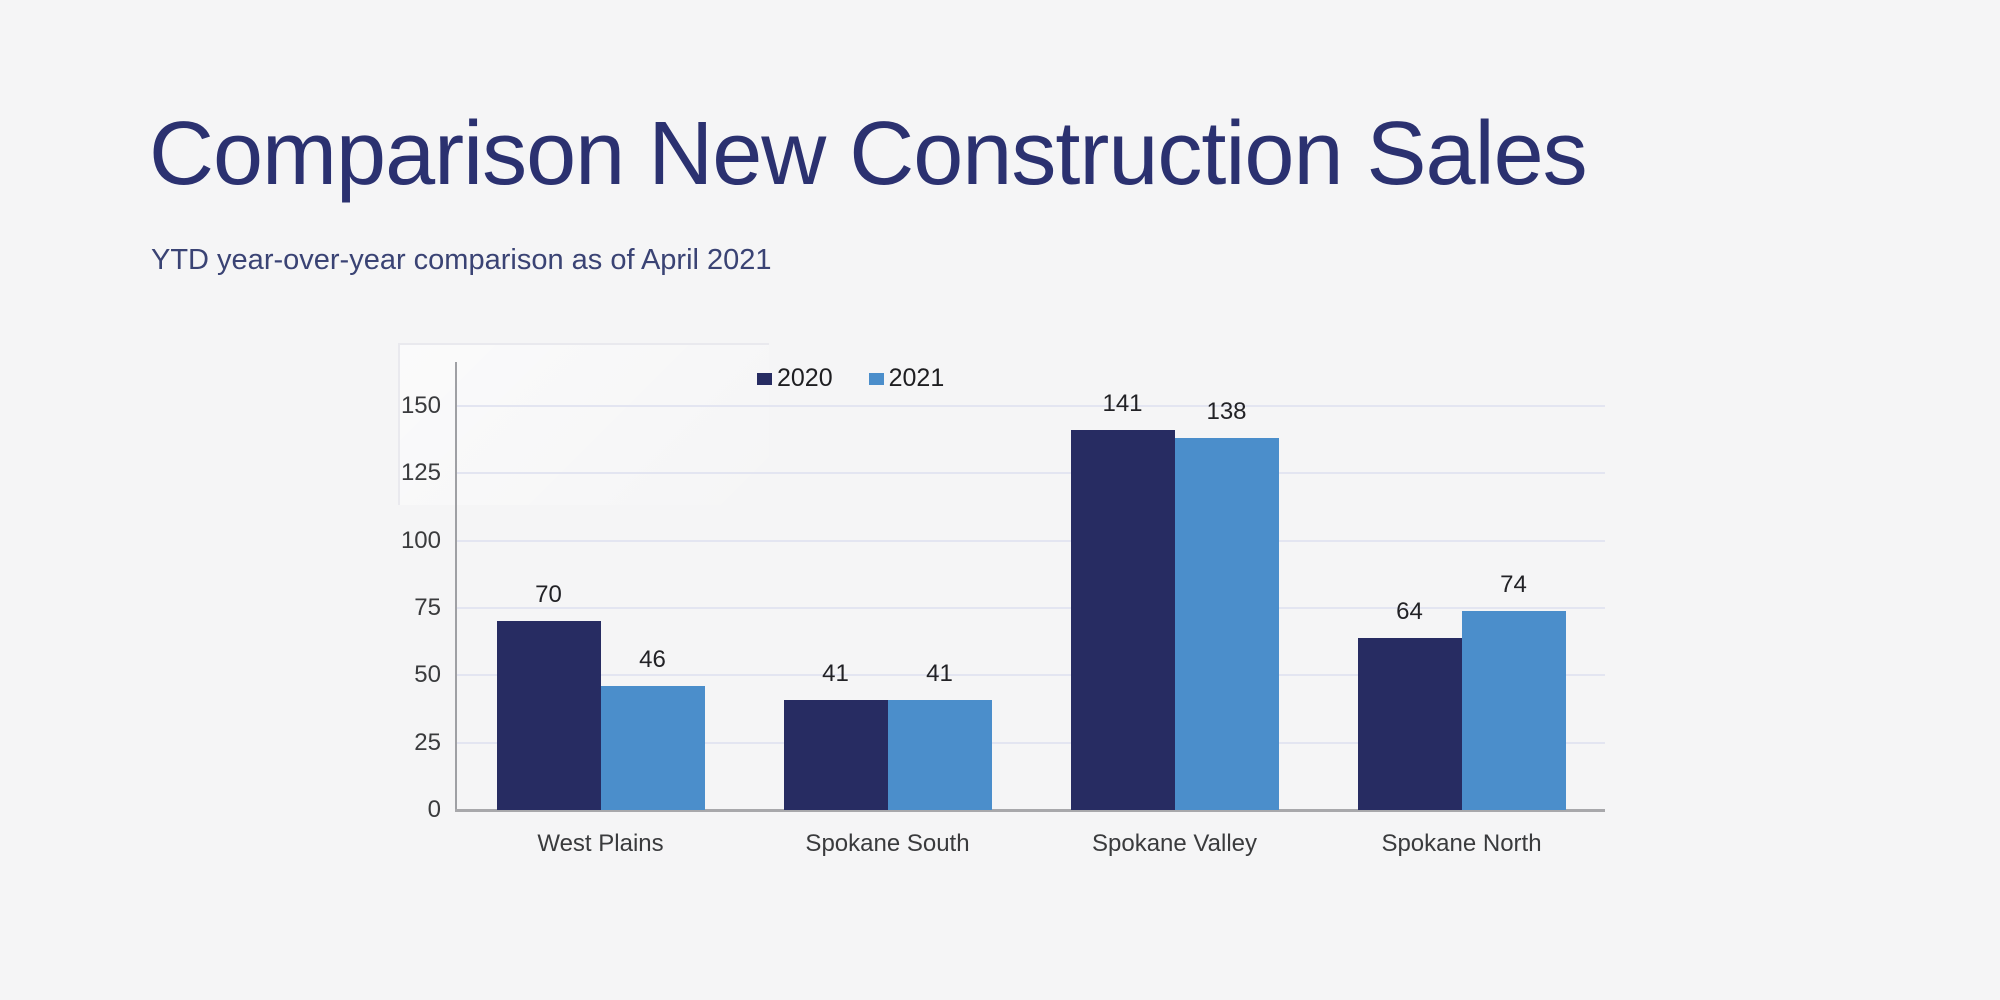  I want to click on chart-legend: 2020 2021, so click(850, 378).